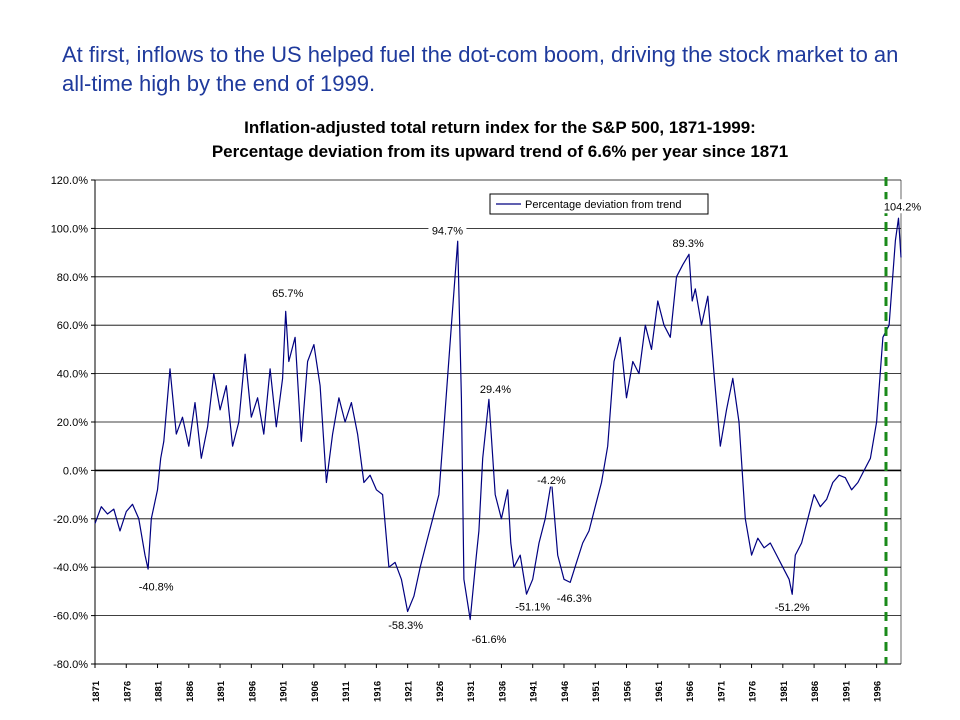 This screenshot has height=720, width=960. What do you see at coordinates (377, 691) in the screenshot?
I see `x-tick-label: 1916` at bounding box center [377, 691].